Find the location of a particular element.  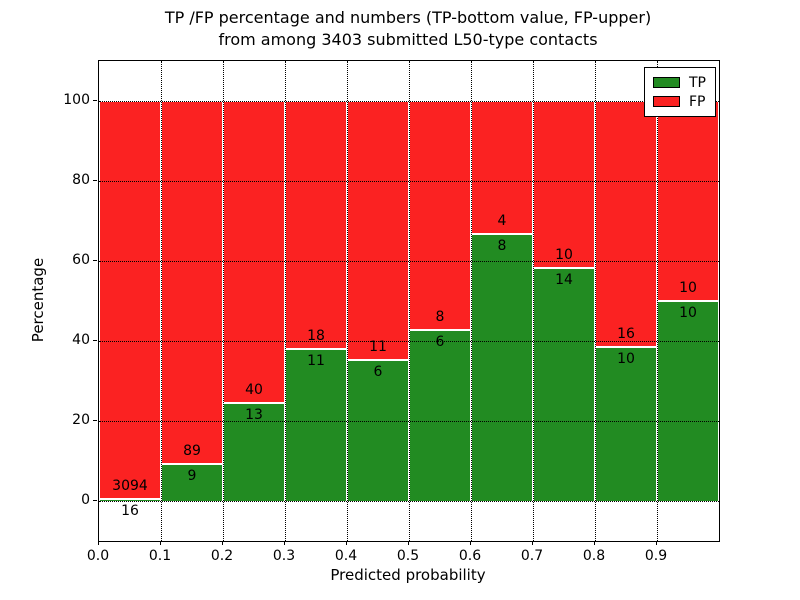

x-tick-label: 0.6 is located at coordinates (470, 556).